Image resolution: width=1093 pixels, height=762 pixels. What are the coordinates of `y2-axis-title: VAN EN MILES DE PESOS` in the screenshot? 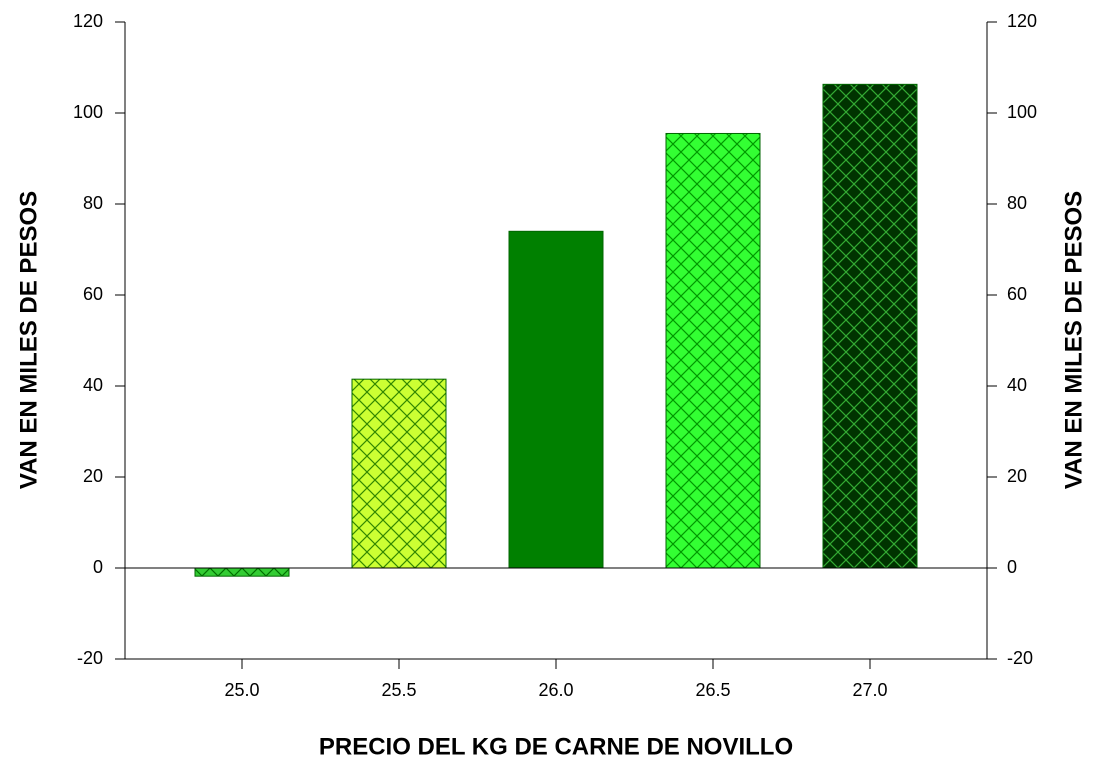 It's located at (1073, 340).